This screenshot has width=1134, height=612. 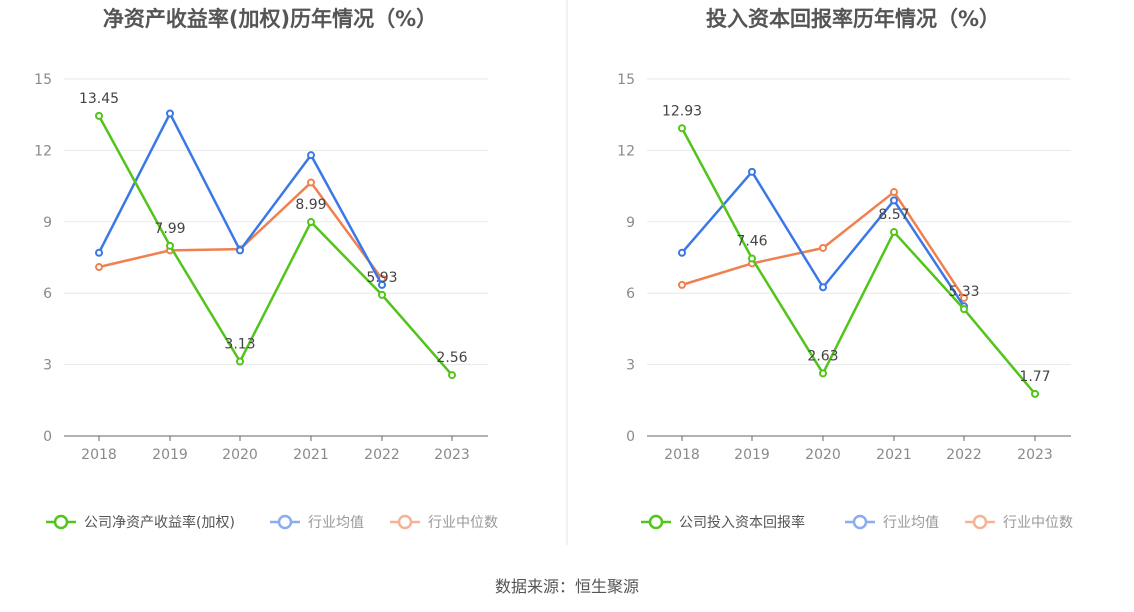 What do you see at coordinates (963, 292) in the screenshot?
I see `data-label: 5.33` at bounding box center [963, 292].